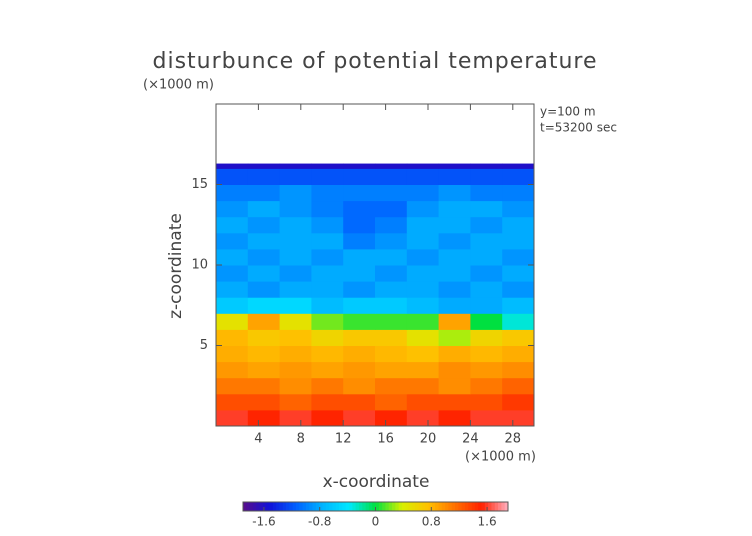  Describe the element at coordinates (176, 266) in the screenshot. I see `y-axis-label: z-coordinate` at that location.